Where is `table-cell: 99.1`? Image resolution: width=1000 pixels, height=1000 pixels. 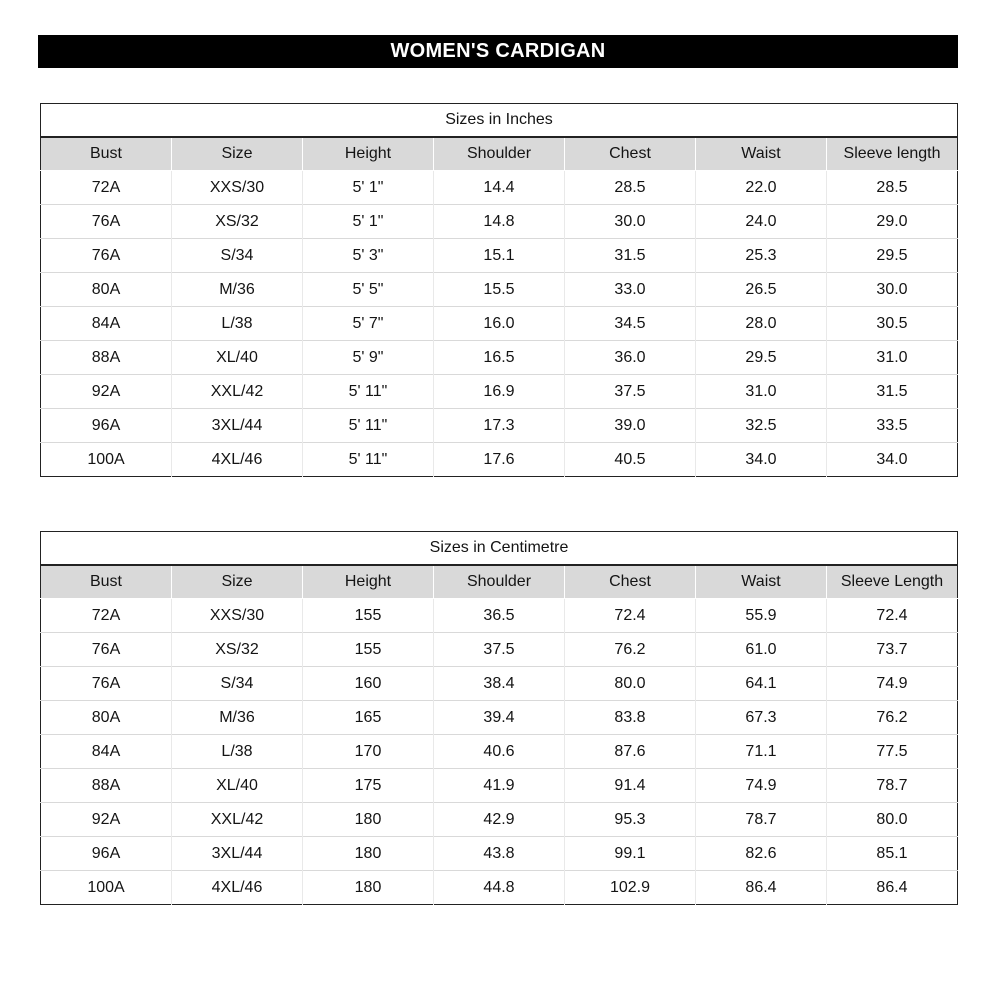
table-cell: 99.1 is located at coordinates (630, 853).